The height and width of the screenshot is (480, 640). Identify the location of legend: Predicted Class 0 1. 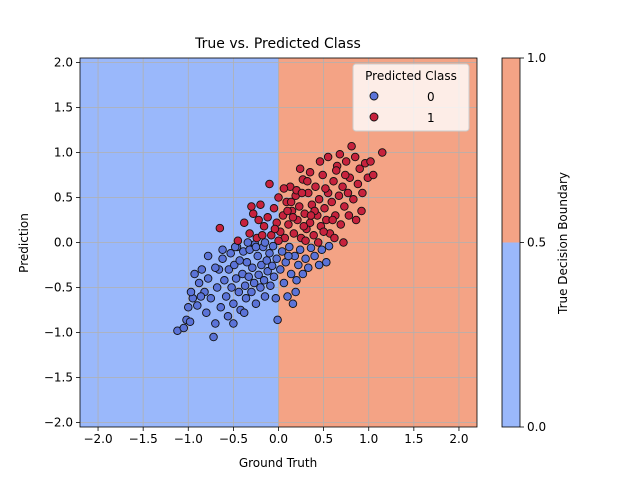
(411, 97).